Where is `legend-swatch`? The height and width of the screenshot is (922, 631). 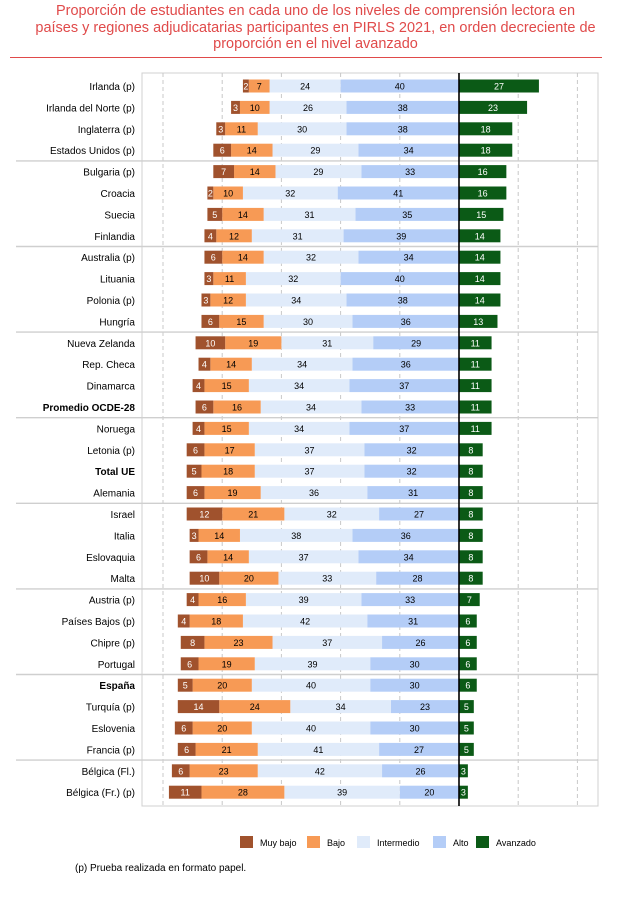
legend-swatch is located at coordinates (313, 842).